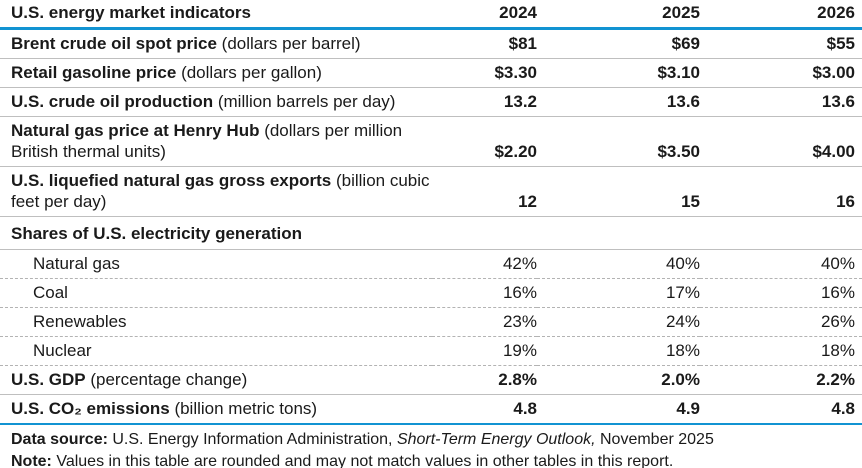  Describe the element at coordinates (288, 43) in the screenshot. I see `indicator-unit: (dollars per barrel)` at that location.